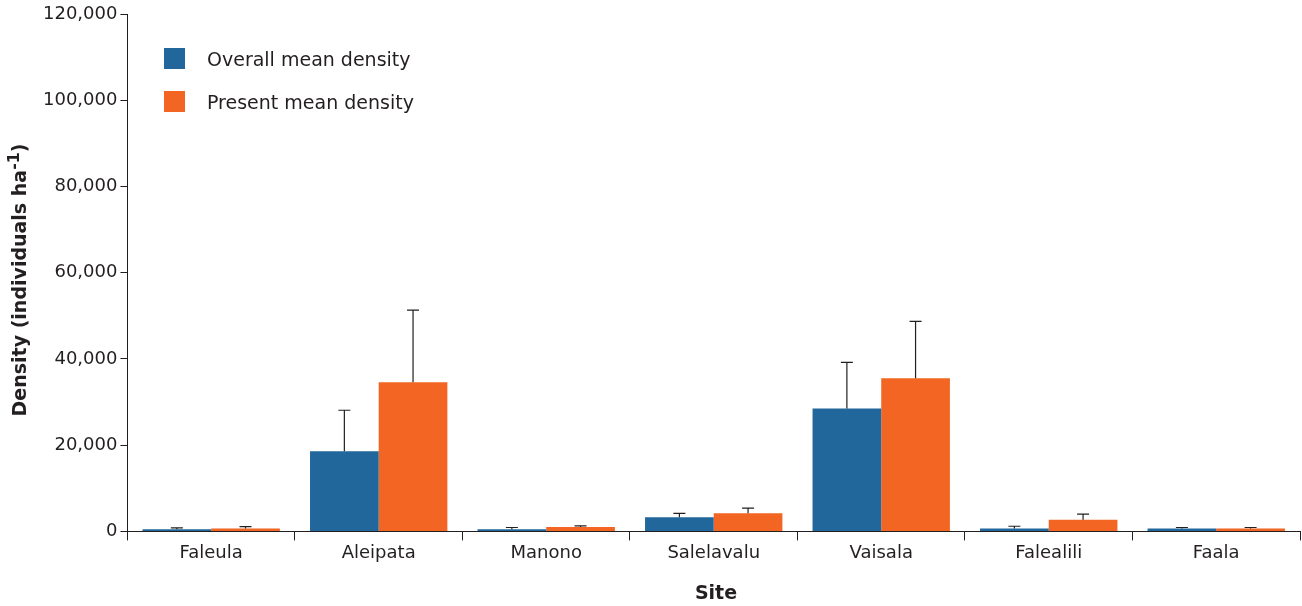 The height and width of the screenshot is (606, 1302). Describe the element at coordinates (86, 357) in the screenshot. I see `y-tick-label: 40,000` at that location.